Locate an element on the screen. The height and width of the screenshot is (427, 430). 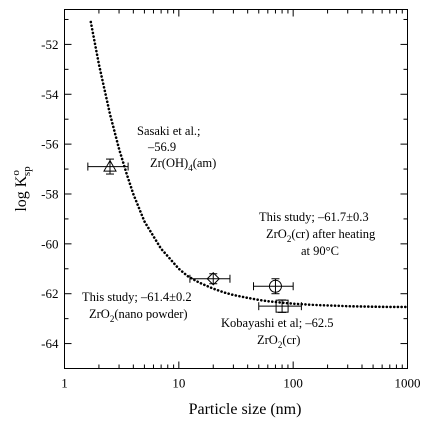
annotation-nano-line2: ZrO2(nano powder) is located at coordinates (138, 315).